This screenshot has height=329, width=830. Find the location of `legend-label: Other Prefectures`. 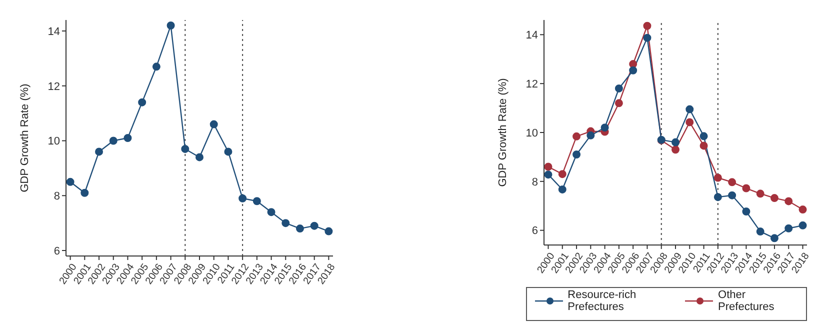

legend-label: Other Prefectures is located at coordinates (747, 301).